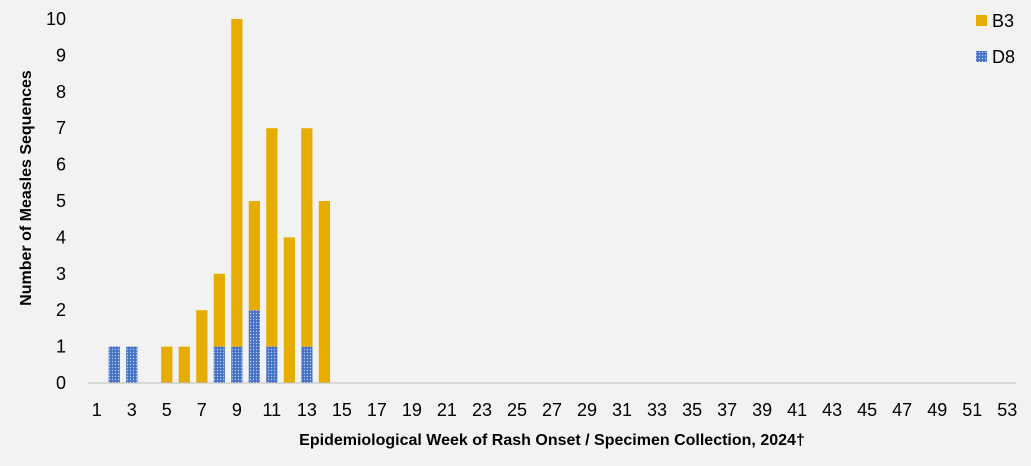 The height and width of the screenshot is (466, 1031). Describe the element at coordinates (981, 56) in the screenshot. I see `legend-swatch-d8` at that location.